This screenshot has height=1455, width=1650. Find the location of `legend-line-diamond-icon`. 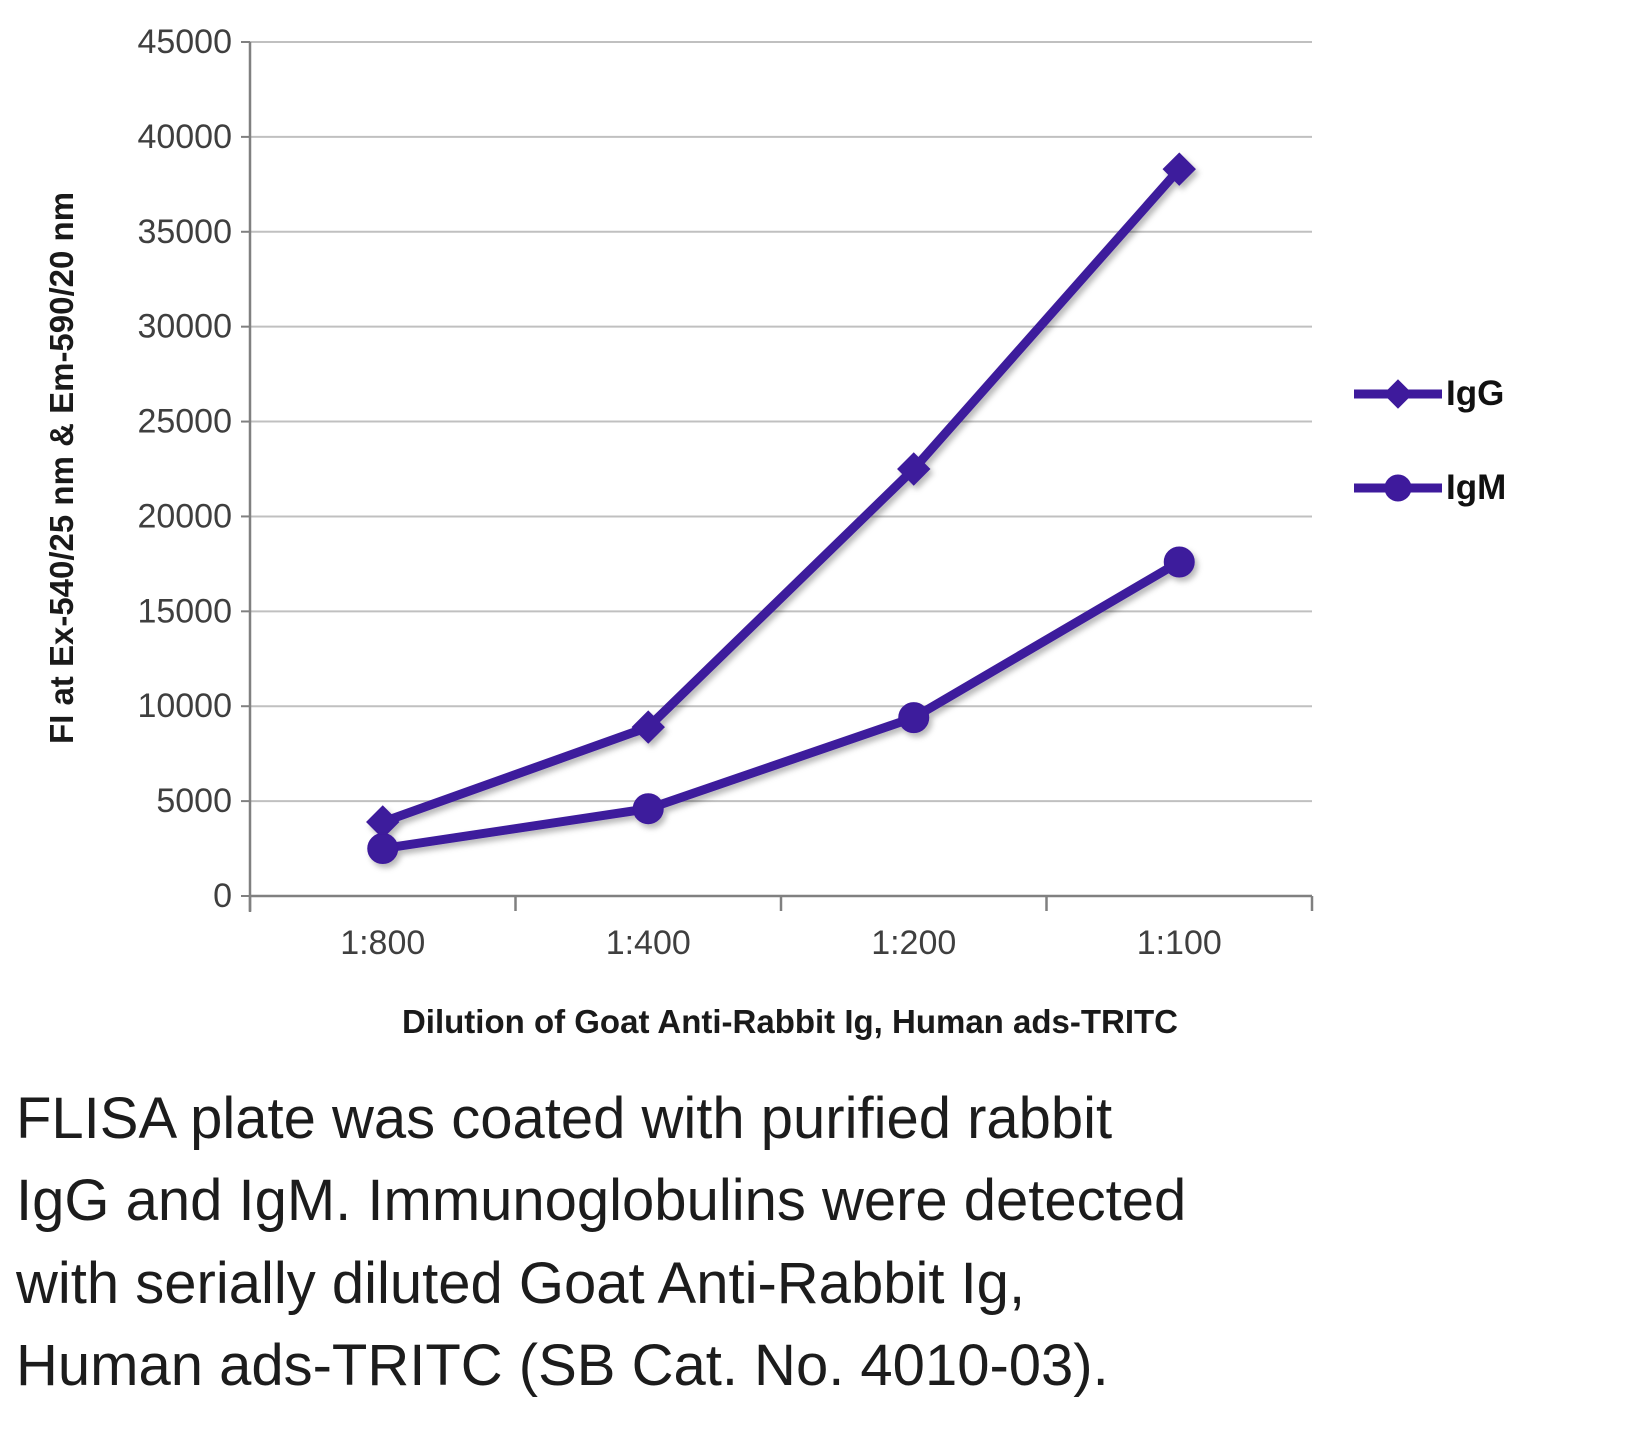

legend-line-diamond-icon is located at coordinates (1398, 394).